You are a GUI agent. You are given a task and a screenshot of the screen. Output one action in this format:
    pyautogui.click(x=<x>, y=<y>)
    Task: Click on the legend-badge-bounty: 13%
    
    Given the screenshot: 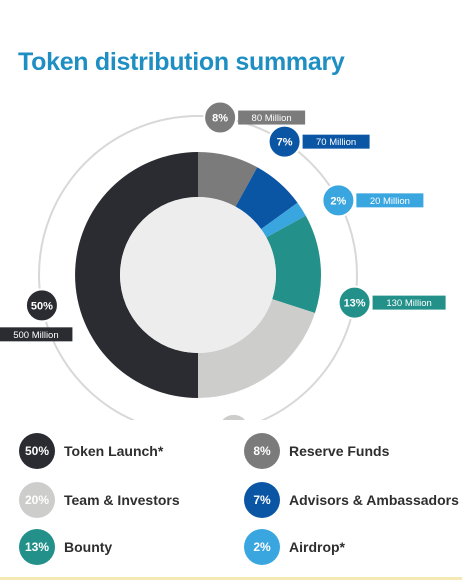 What is the action you would take?
    pyautogui.click(x=37, y=547)
    